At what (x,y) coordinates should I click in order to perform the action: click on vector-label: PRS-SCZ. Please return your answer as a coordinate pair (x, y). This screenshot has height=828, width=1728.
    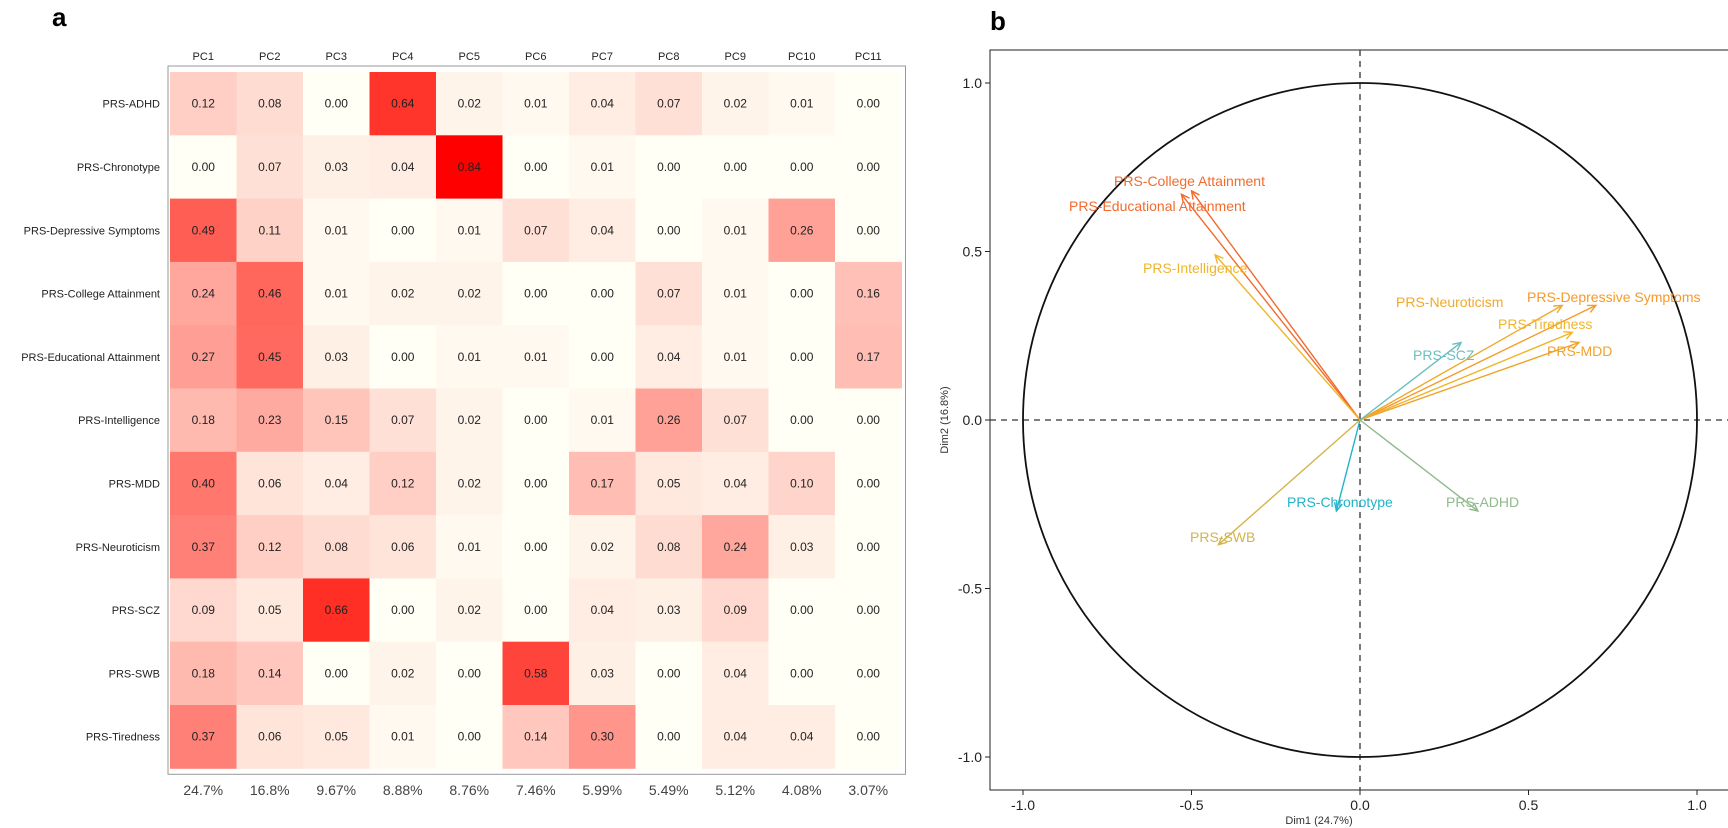
    Looking at the image, I should click on (1444, 355).